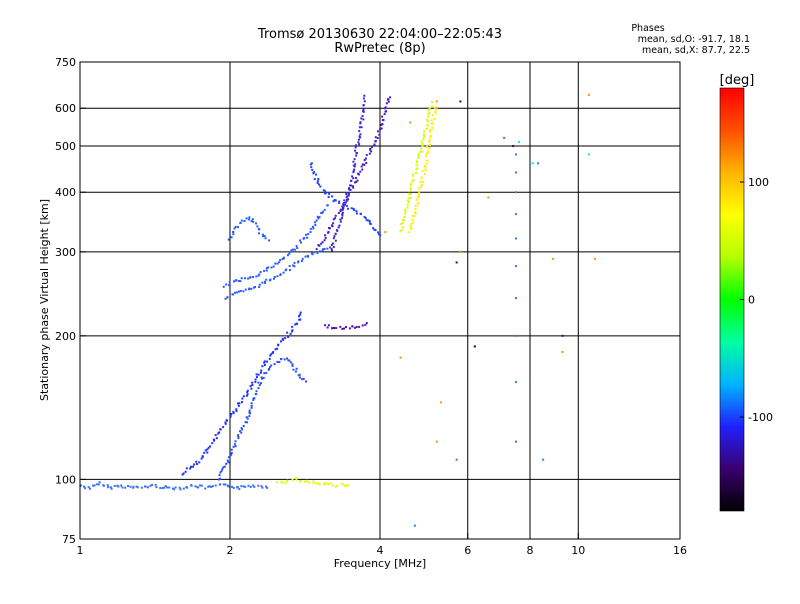 This screenshot has width=800, height=604. Describe the element at coordinates (70, 301) in the screenshot. I see `y-axis-ticks: 75 100 200 300 400 500 600 750` at that location.